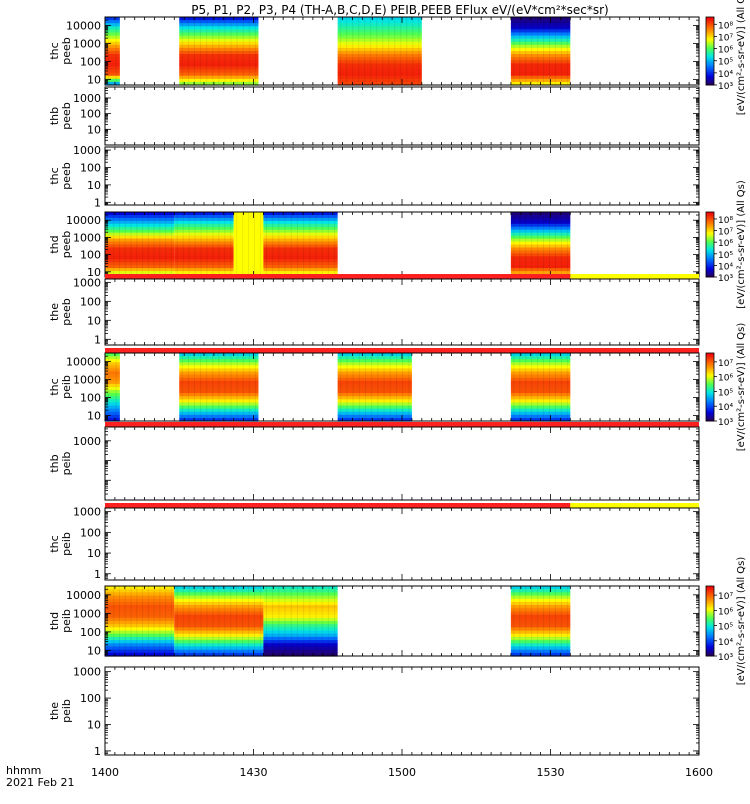  Describe the element at coordinates (725, 38) in the screenshot. I see `colorbar-tick-label: 10⁷` at that location.